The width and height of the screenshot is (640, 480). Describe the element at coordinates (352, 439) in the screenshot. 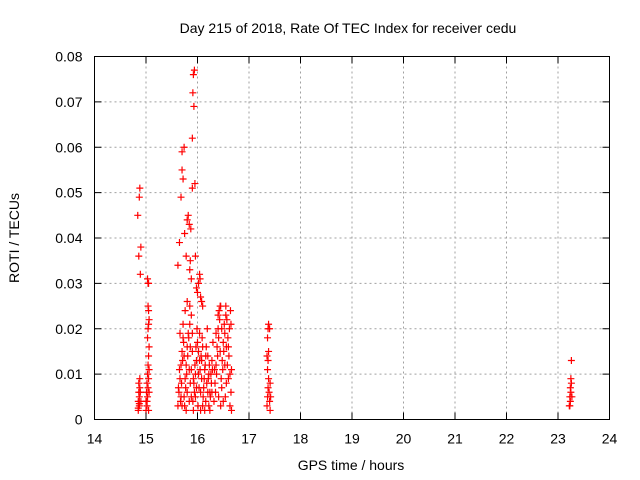

I see `x-tick-label: 19` at that location.